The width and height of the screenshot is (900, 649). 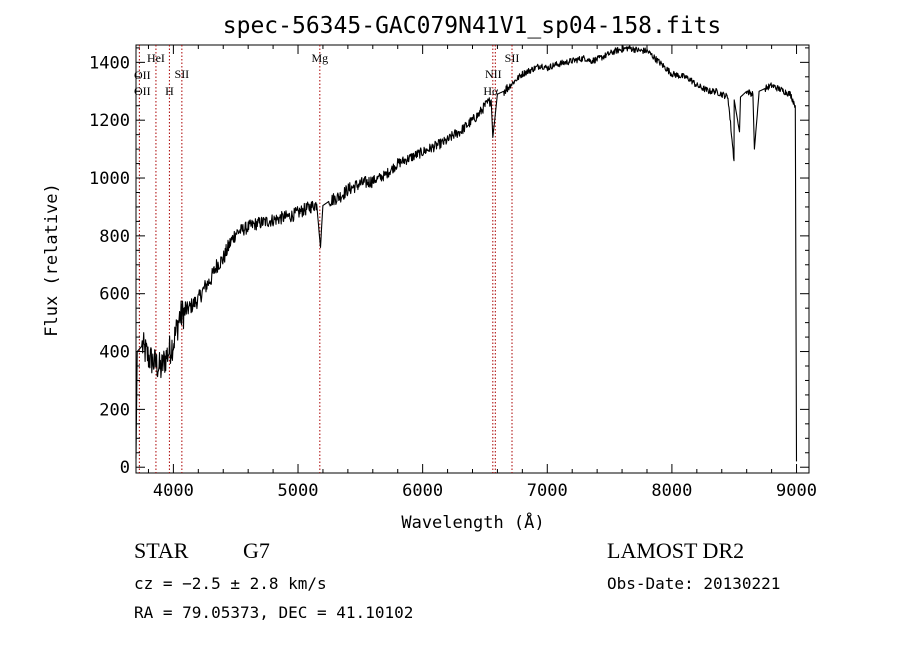 I want to click on line-label-Halpha: Hα, so click(x=491, y=91).